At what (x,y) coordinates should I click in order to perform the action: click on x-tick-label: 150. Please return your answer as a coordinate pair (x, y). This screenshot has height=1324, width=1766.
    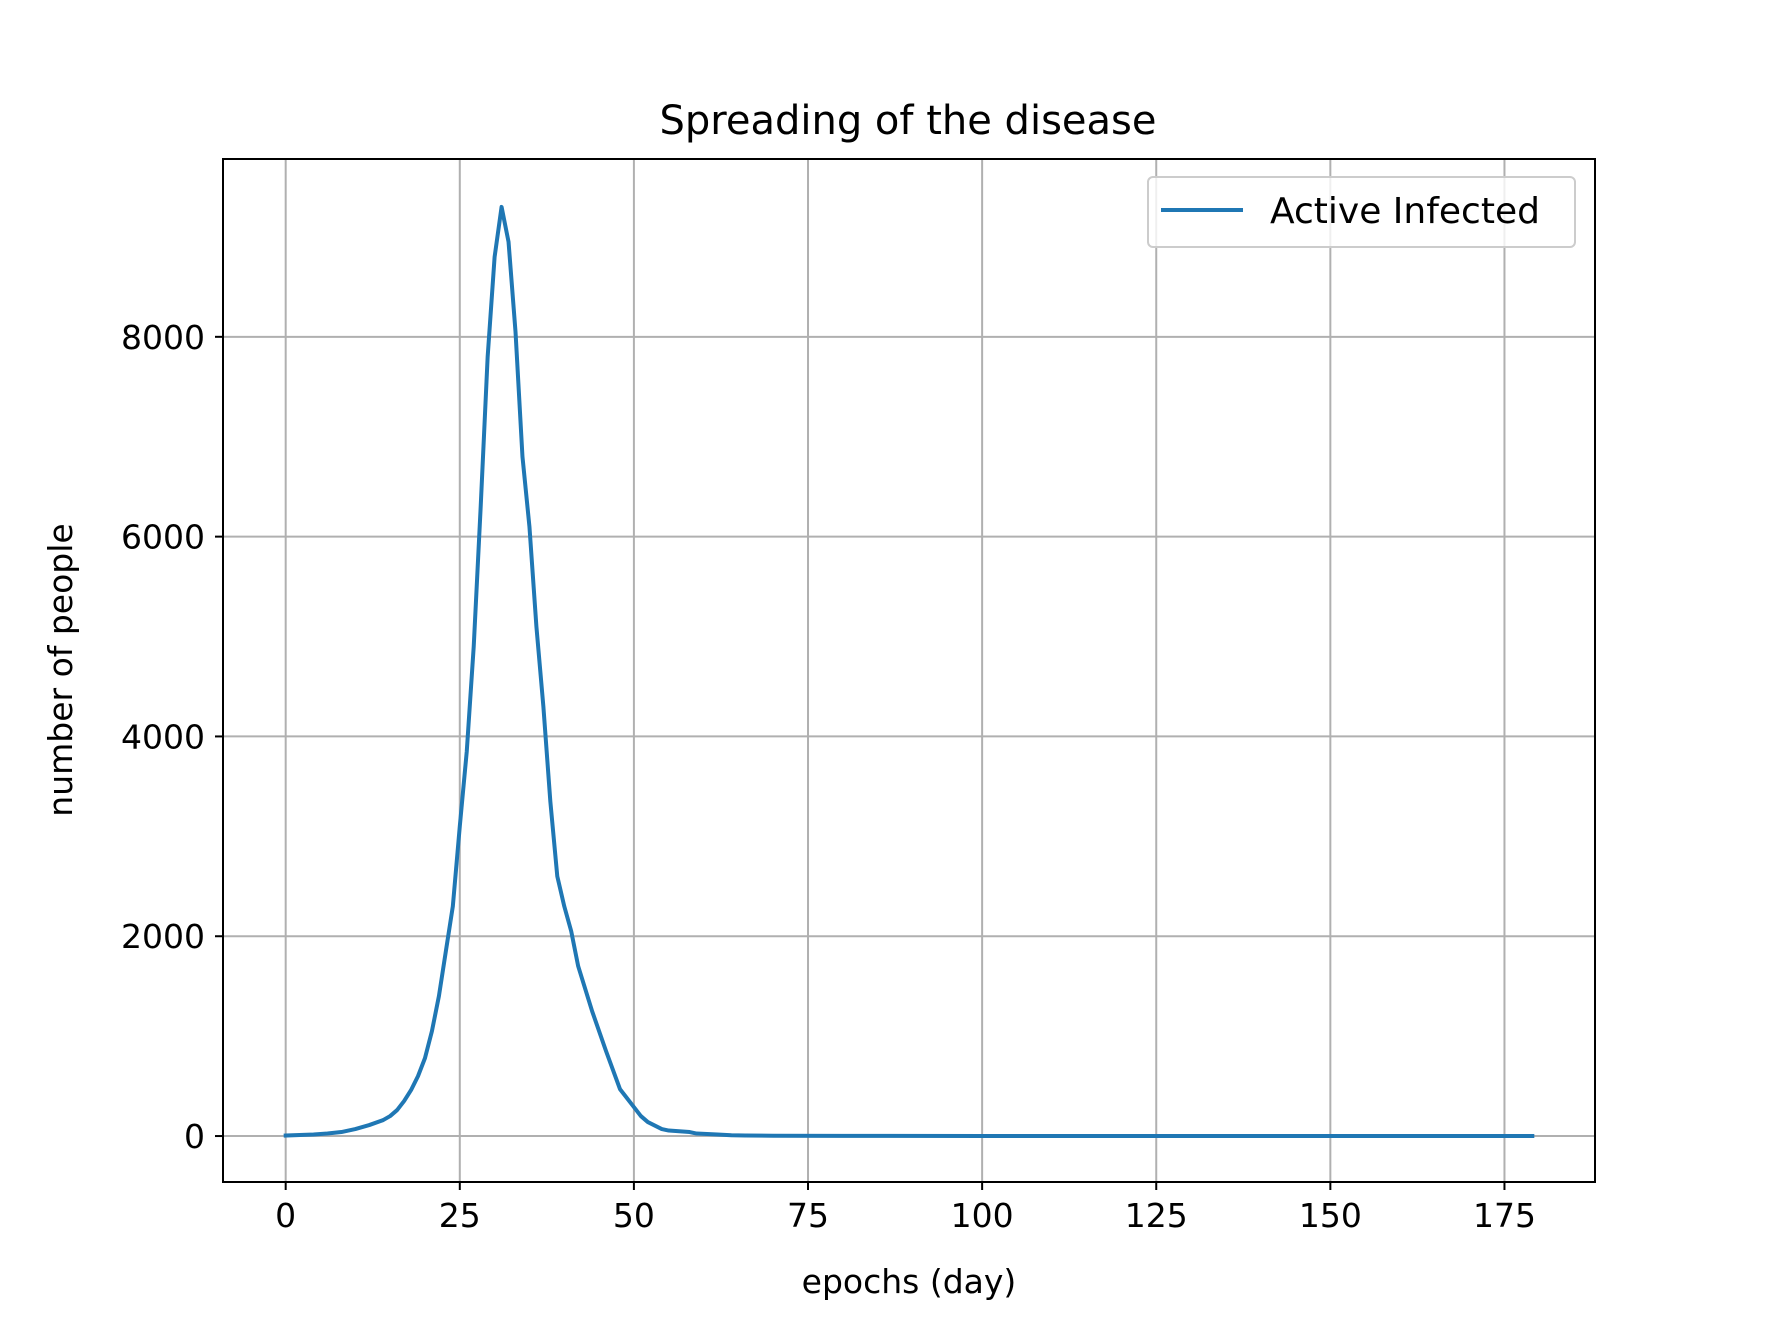
    Looking at the image, I should click on (1330, 1215).